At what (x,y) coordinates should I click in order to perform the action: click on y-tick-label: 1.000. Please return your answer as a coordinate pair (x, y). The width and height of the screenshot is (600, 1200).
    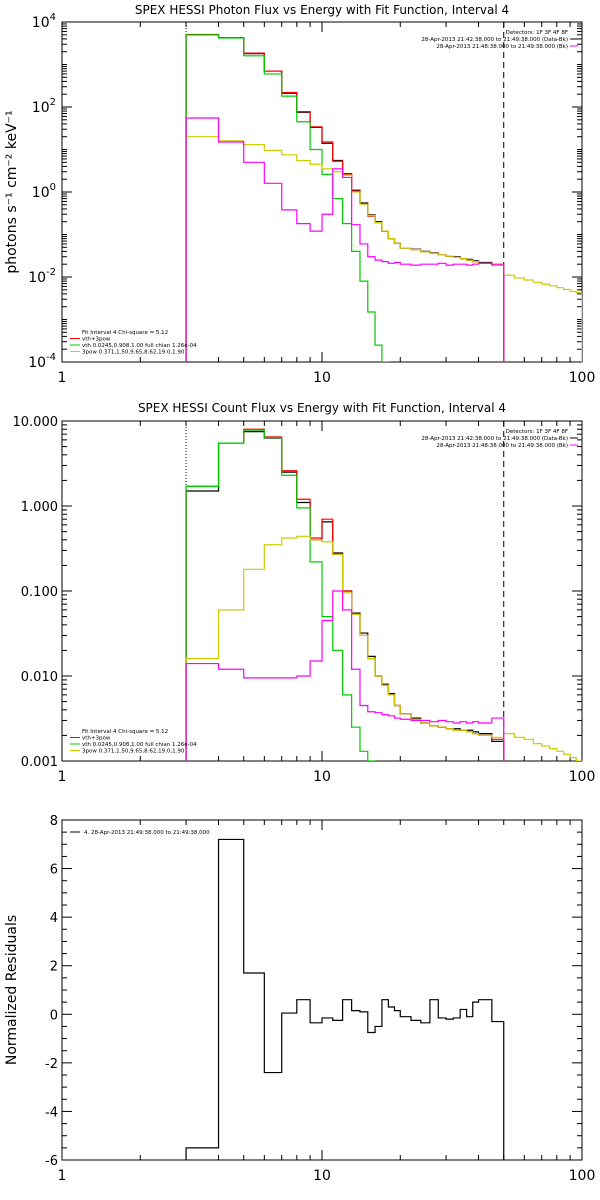
    Looking at the image, I should click on (39, 507).